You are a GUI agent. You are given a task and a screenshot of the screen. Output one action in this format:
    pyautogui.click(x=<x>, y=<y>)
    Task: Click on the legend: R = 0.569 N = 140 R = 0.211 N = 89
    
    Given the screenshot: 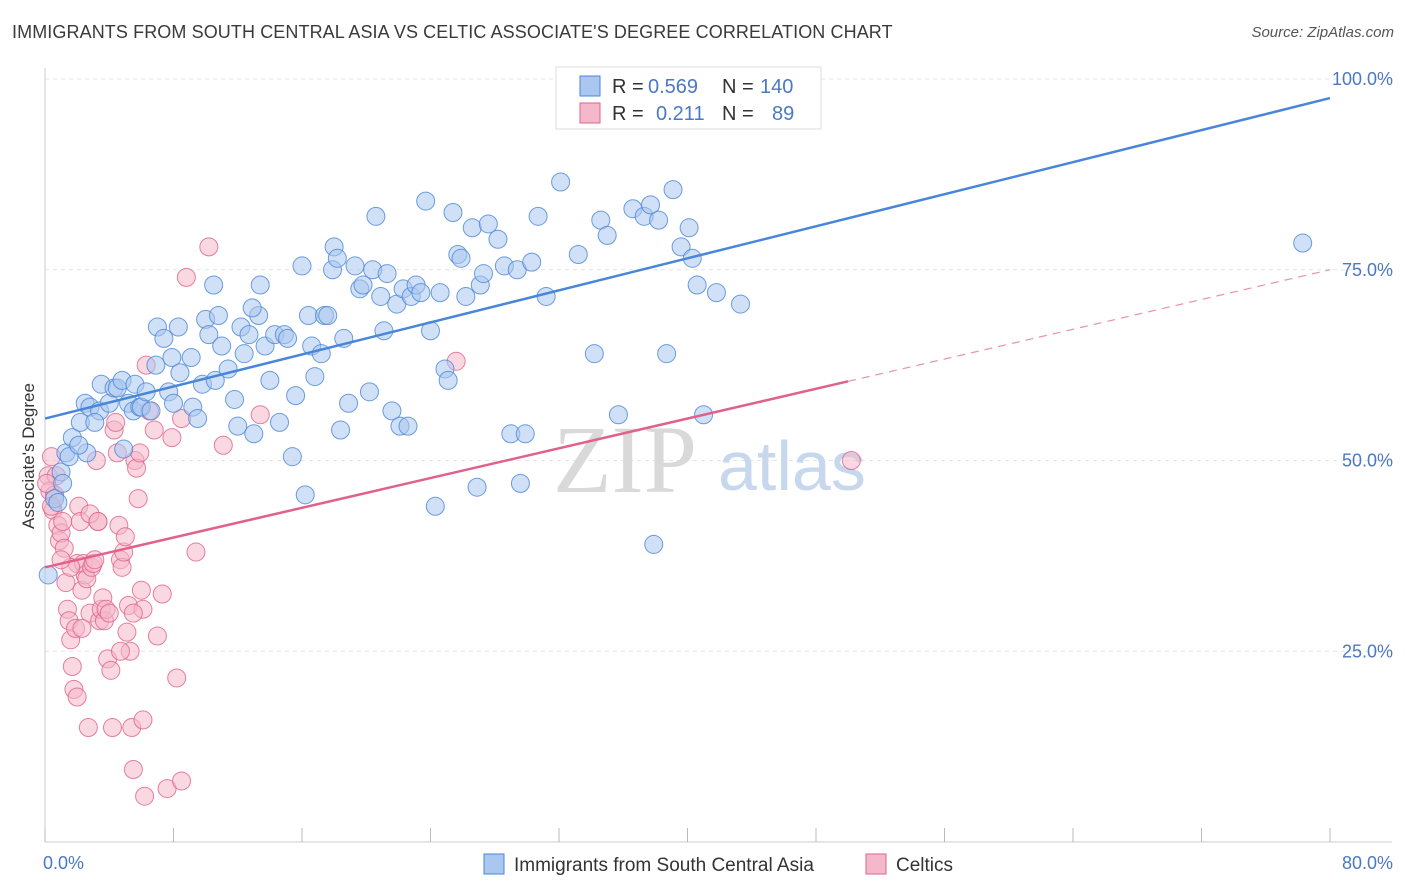 What is the action you would take?
    pyautogui.click(x=688, y=98)
    